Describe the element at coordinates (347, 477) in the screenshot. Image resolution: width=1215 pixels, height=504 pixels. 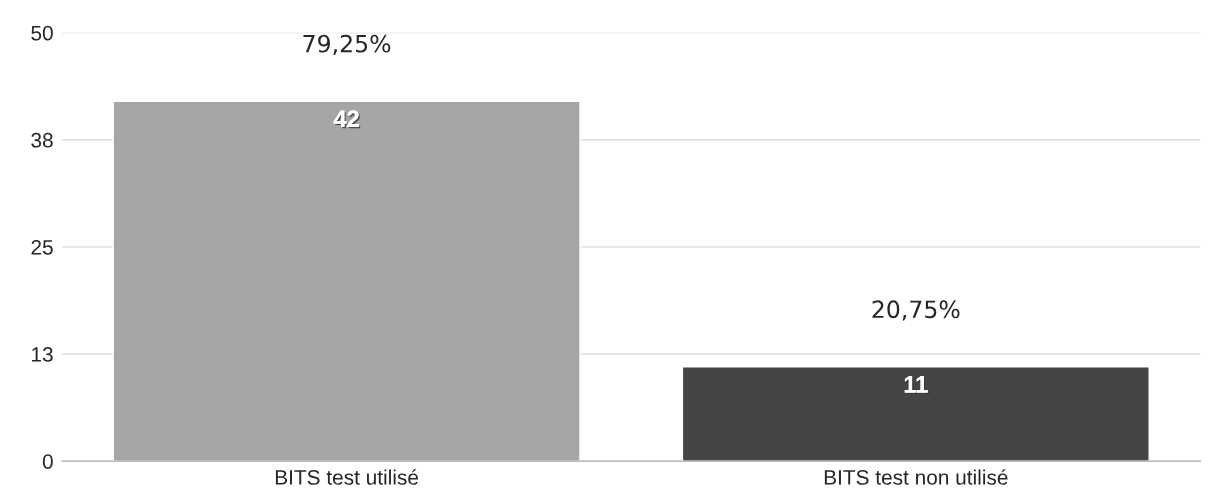
I see `x-tick-label: BITS test utilisé` at that location.